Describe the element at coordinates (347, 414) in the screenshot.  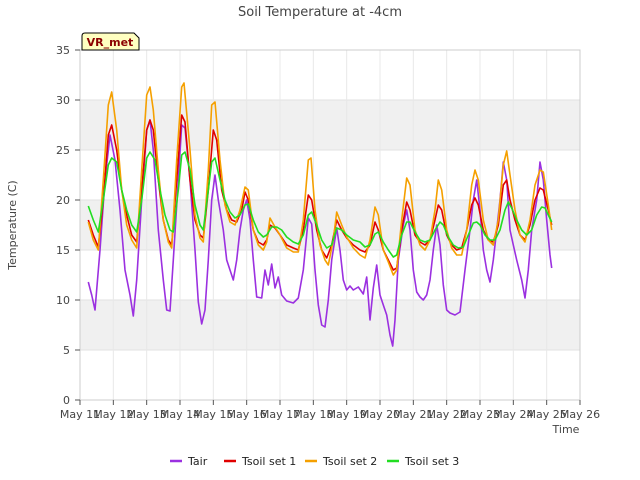
I see `x-tick-label: May 19` at that location.